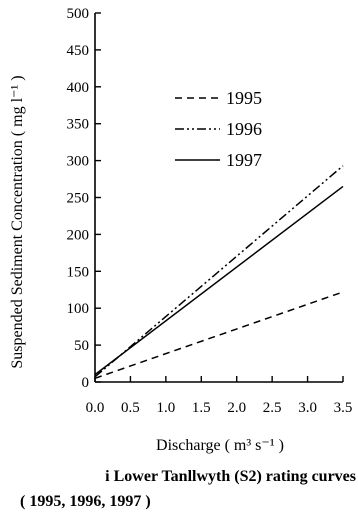  I want to click on y-tick-label: 100, so click(78, 309).